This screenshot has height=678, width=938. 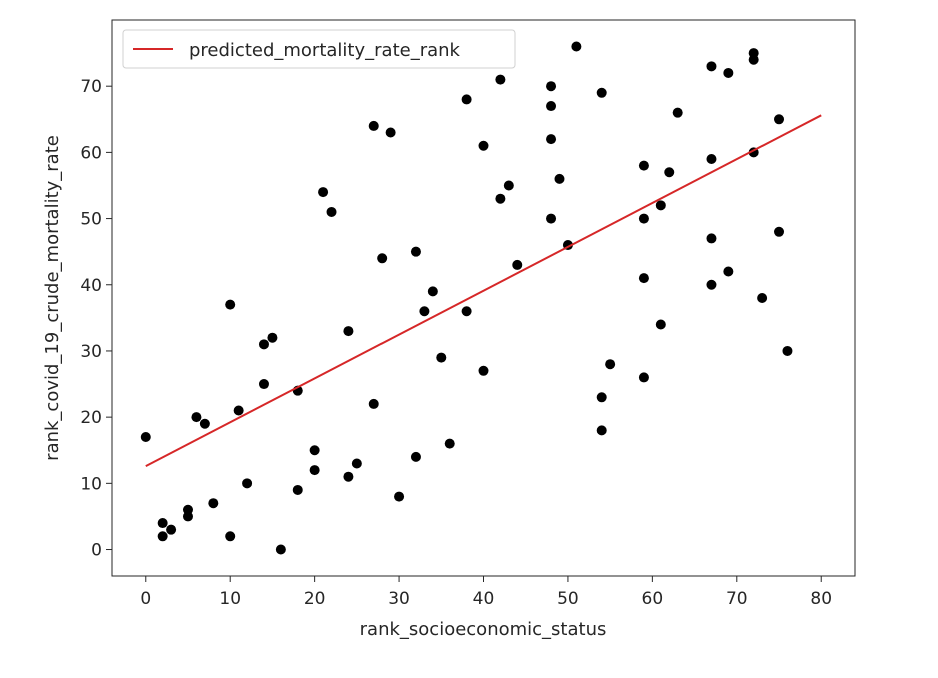 I want to click on legend-box, so click(x=319, y=49).